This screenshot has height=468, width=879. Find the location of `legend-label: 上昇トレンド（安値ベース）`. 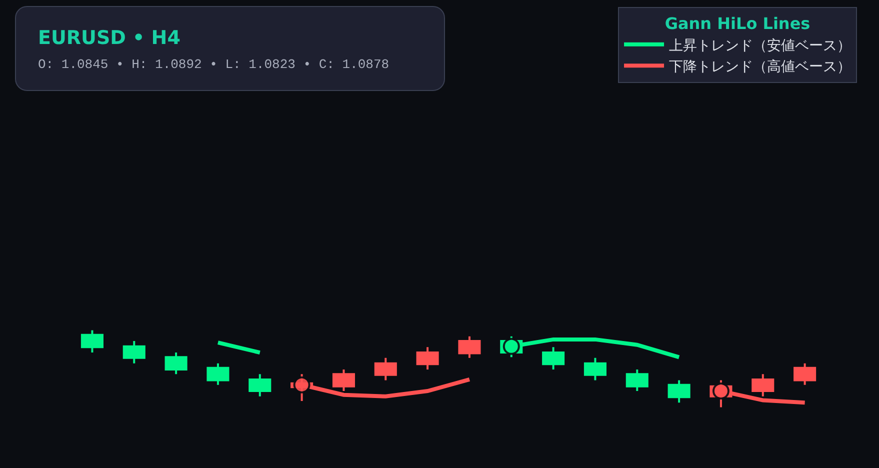

legend-label: 上昇トレンド（安値ベース） is located at coordinates (760, 46).